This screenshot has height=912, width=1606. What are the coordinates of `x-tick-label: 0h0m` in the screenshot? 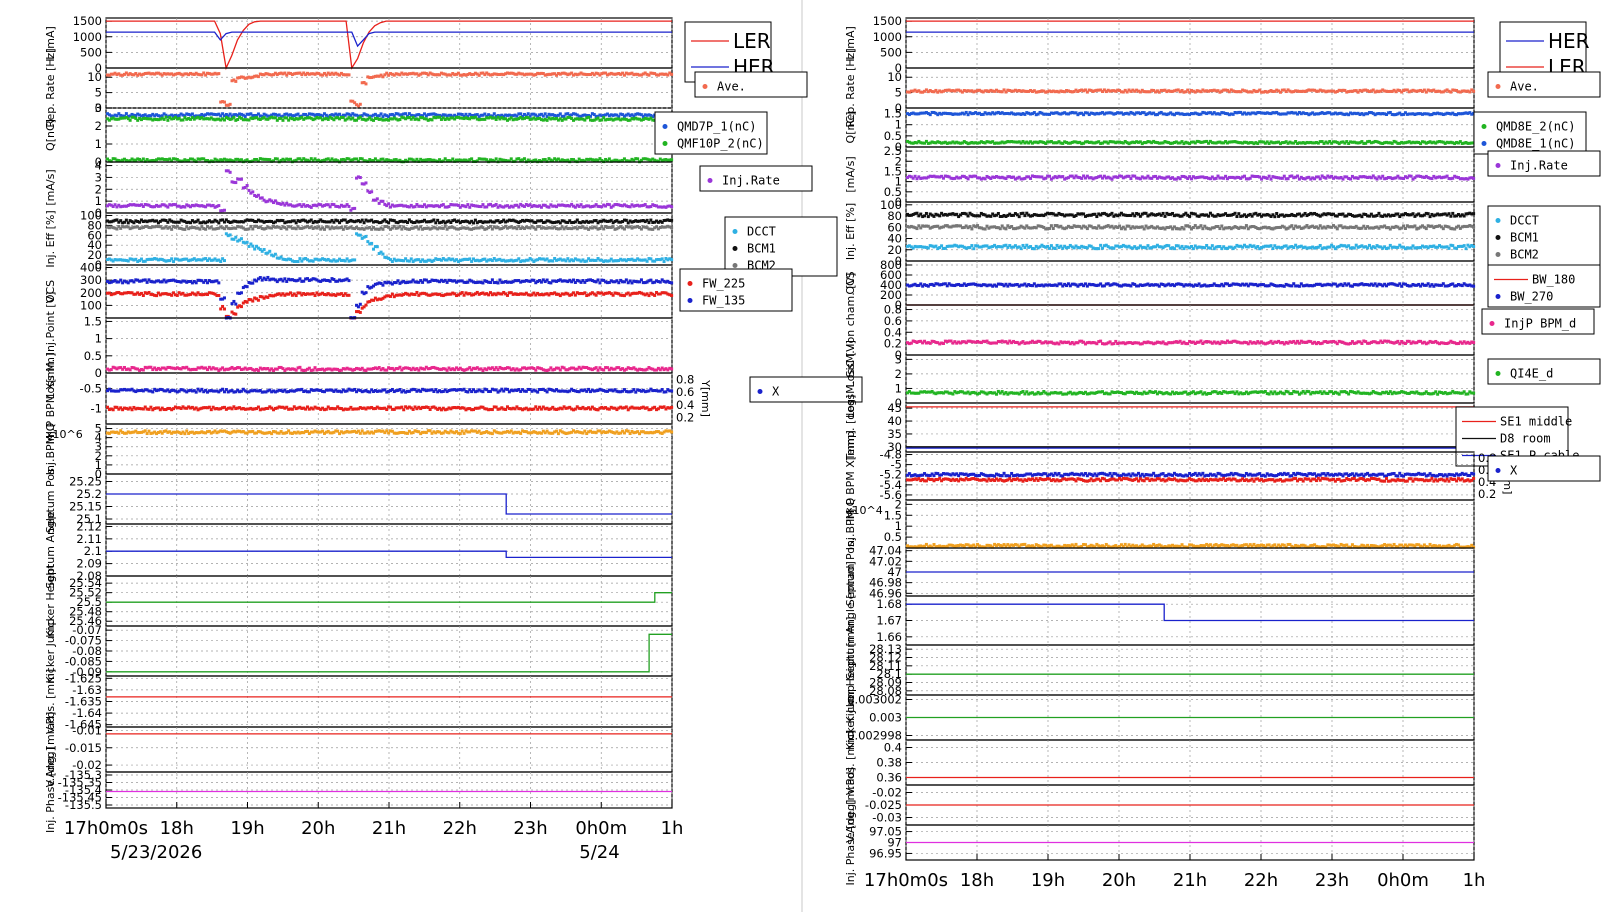 It's located at (601, 828).